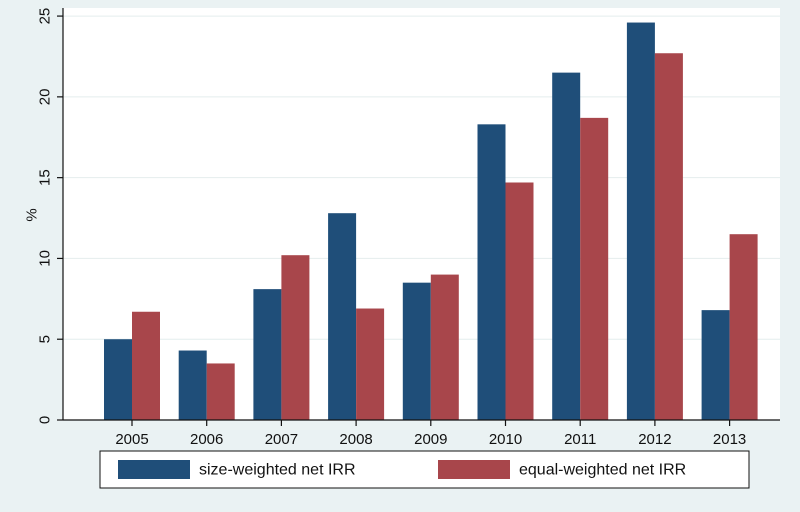 The image size is (800, 512). What do you see at coordinates (220, 391) in the screenshot?
I see `bar-equal-weighted-2006` at bounding box center [220, 391].